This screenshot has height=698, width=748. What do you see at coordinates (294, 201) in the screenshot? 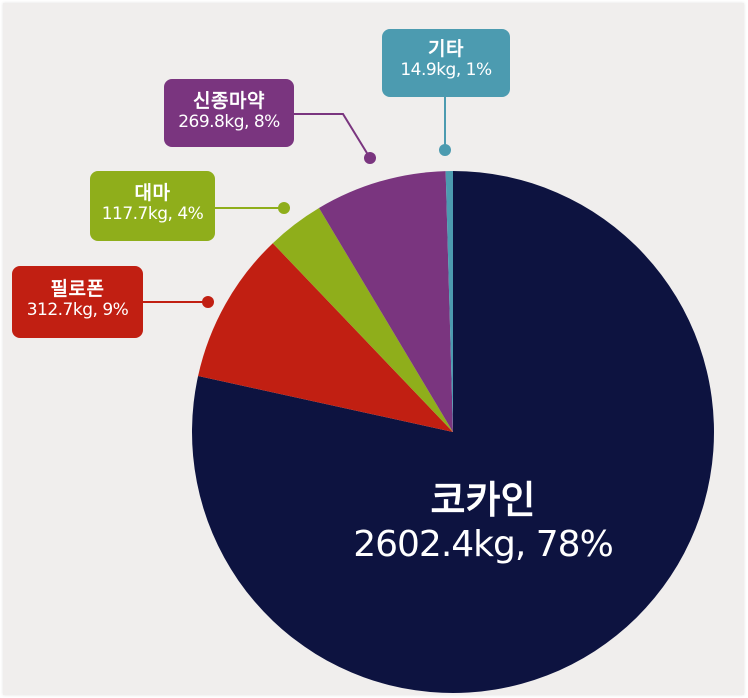
I see `callout-connectors` at bounding box center [294, 201].